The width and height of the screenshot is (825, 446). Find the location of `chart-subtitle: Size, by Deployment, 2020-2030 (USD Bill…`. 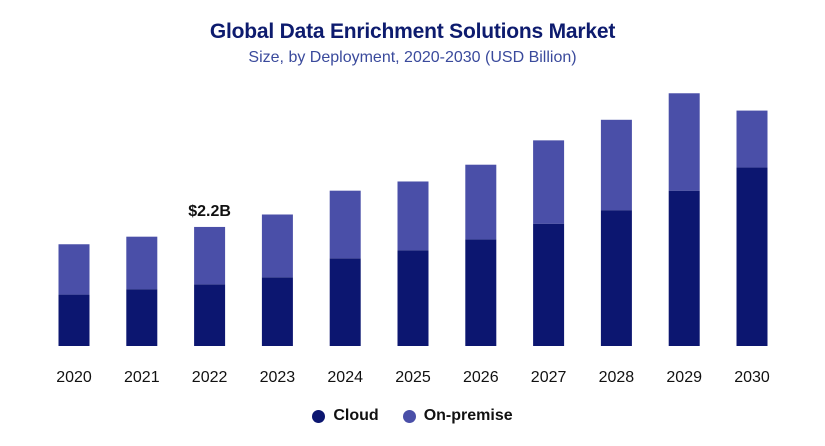

chart-subtitle: Size, by Deployment, 2020-2030 (USD Bill… is located at coordinates (412, 57).